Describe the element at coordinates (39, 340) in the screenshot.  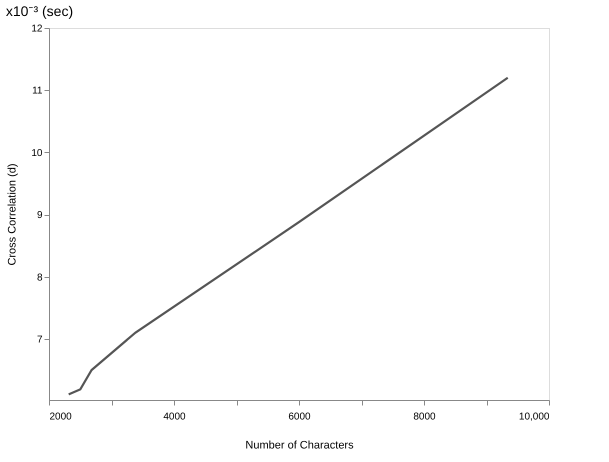
I see `y-tick-label: 7` at that location.